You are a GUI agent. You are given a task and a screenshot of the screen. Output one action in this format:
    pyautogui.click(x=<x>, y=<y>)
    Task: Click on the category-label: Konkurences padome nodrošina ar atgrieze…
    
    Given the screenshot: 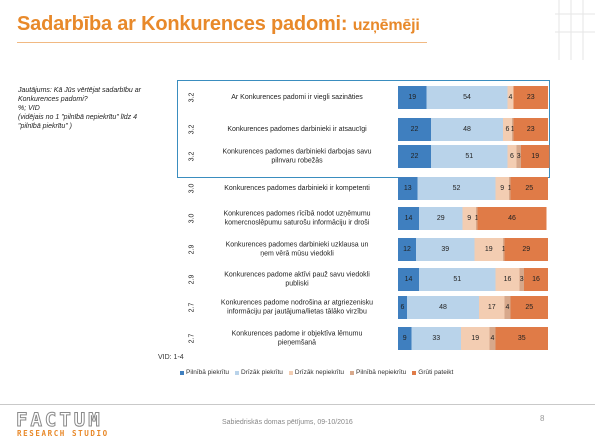 What is the action you would take?
    pyautogui.click(x=297, y=303)
    